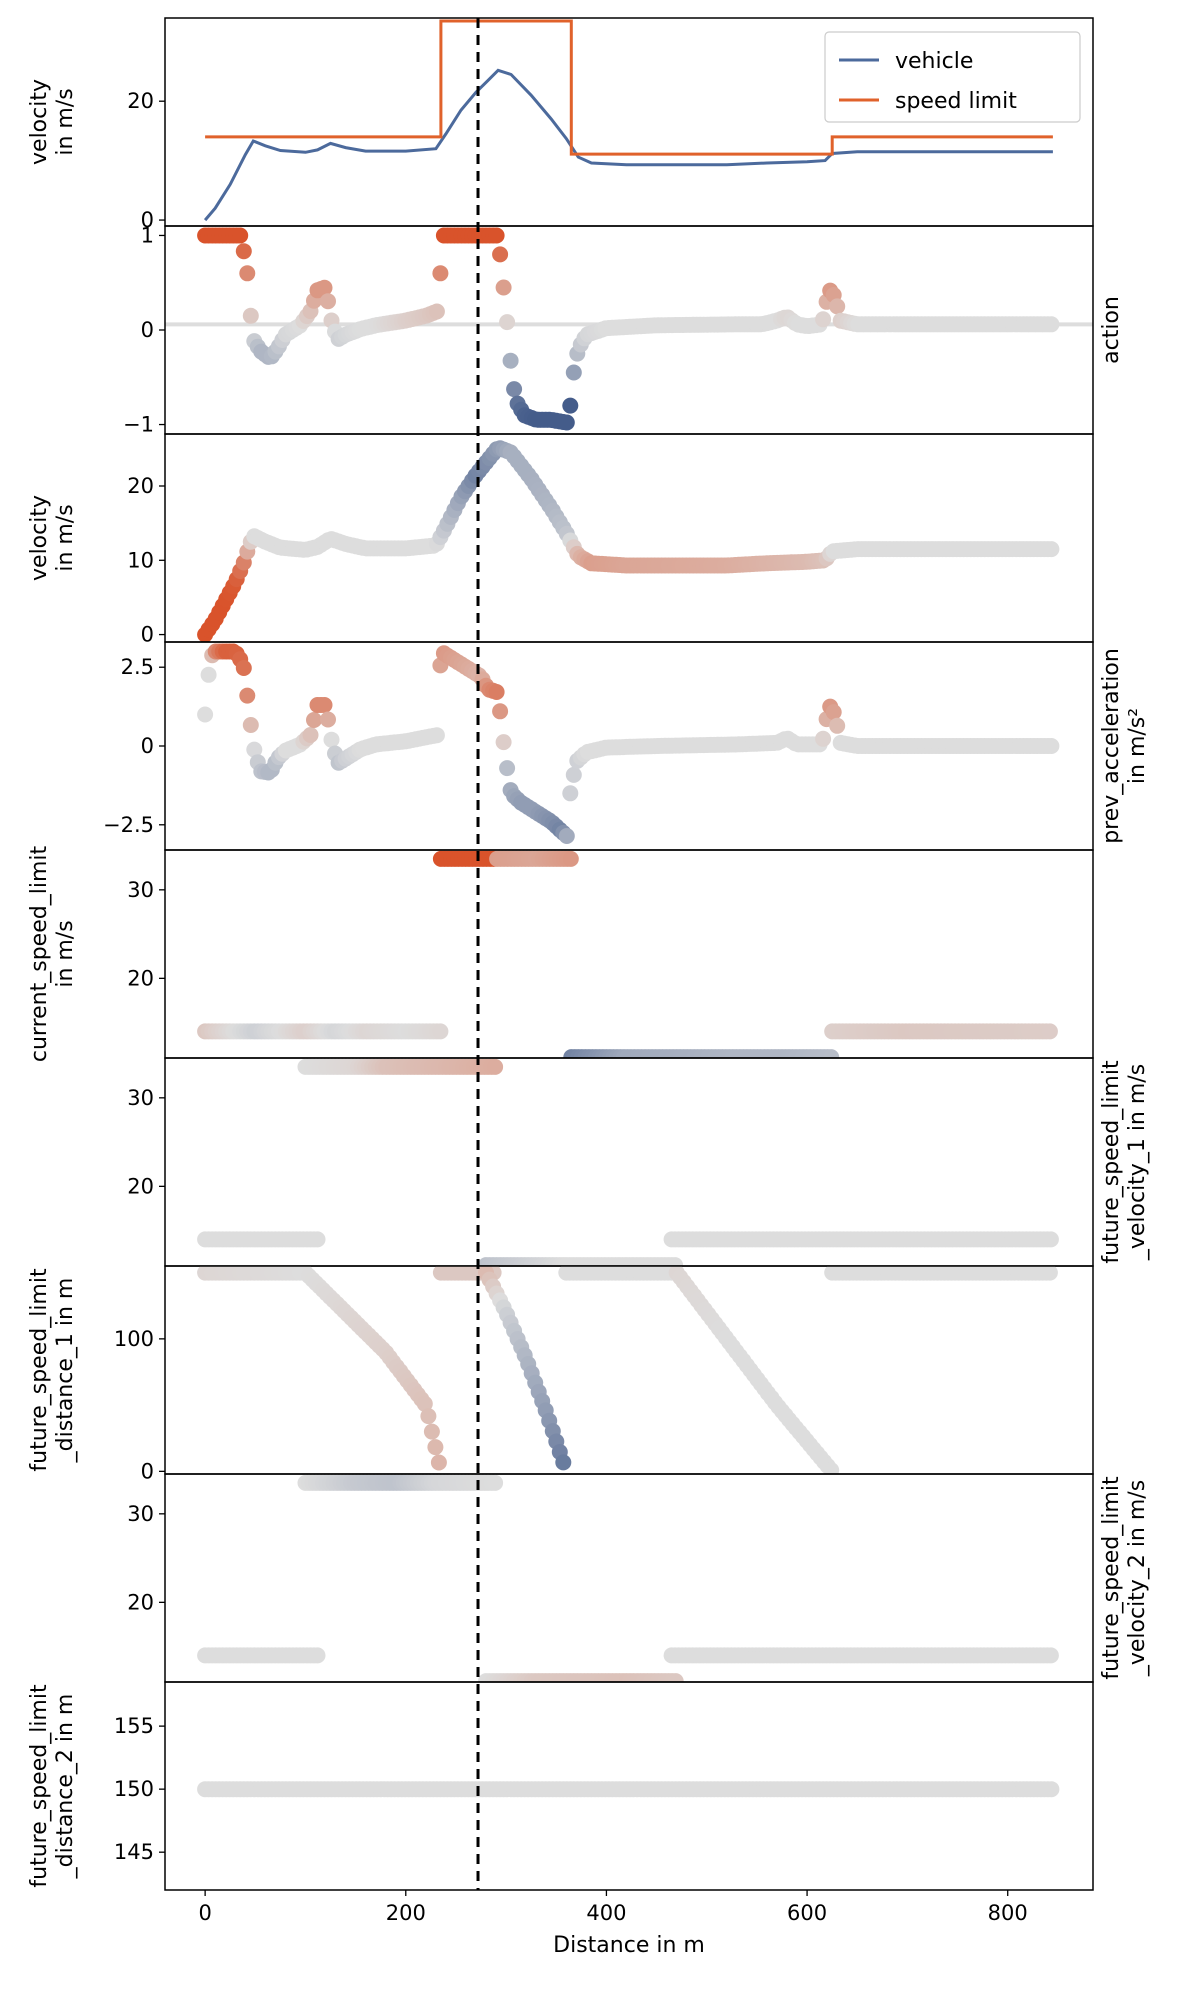  Describe the element at coordinates (1124, 1162) in the screenshot. I see `y-axis-label: future_speed_limit_velocity_1 in m/s` at that location.